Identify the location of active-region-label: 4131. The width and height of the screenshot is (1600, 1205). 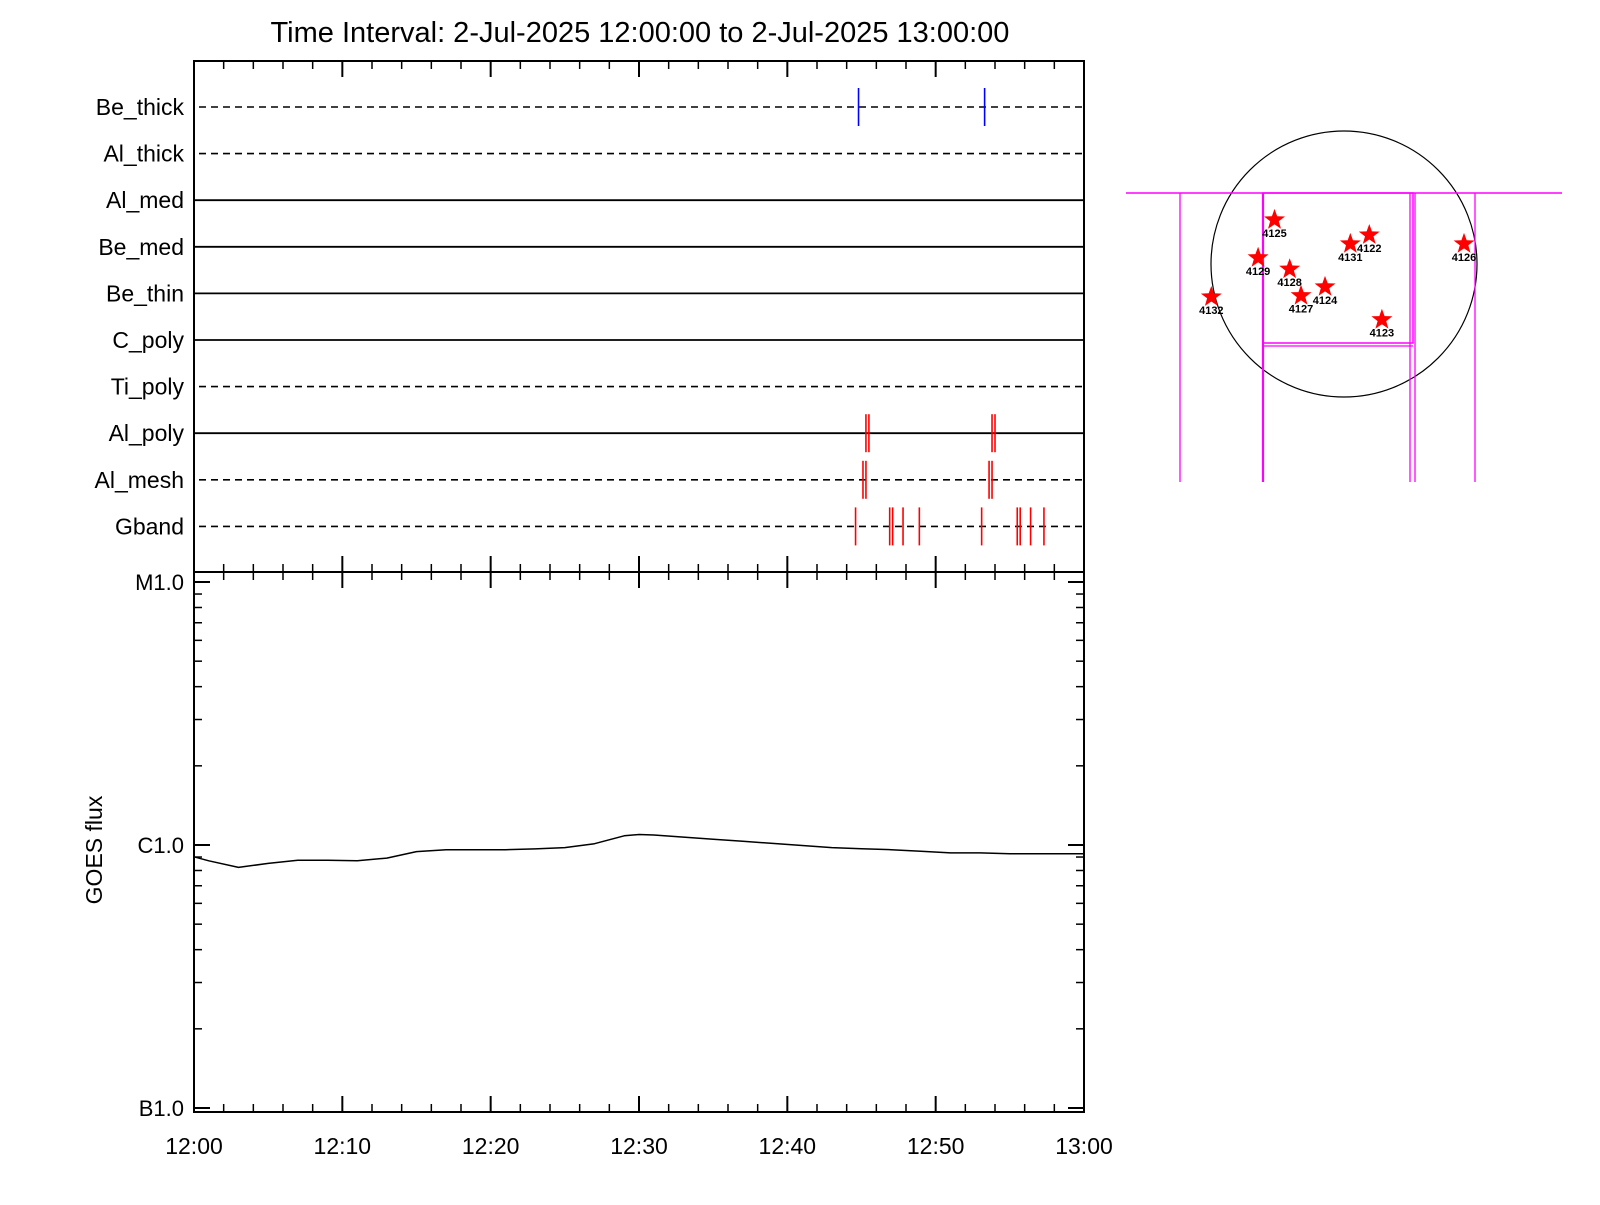
(1350, 258).